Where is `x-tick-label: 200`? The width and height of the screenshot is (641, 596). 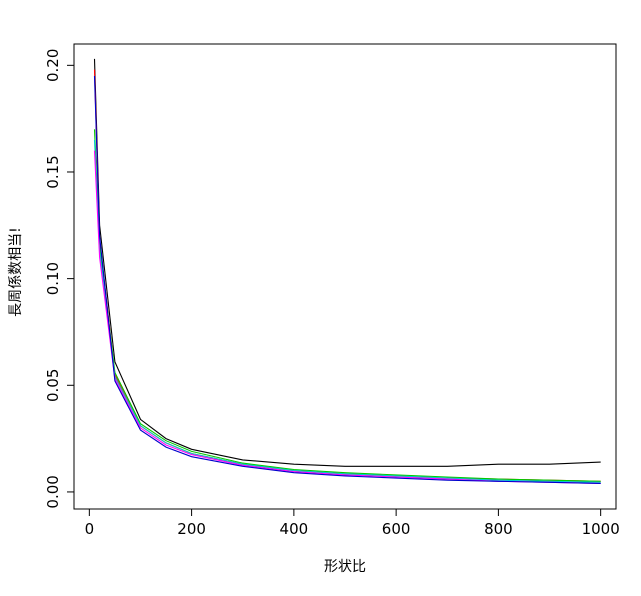
x-tick-label: 200 is located at coordinates (191, 529).